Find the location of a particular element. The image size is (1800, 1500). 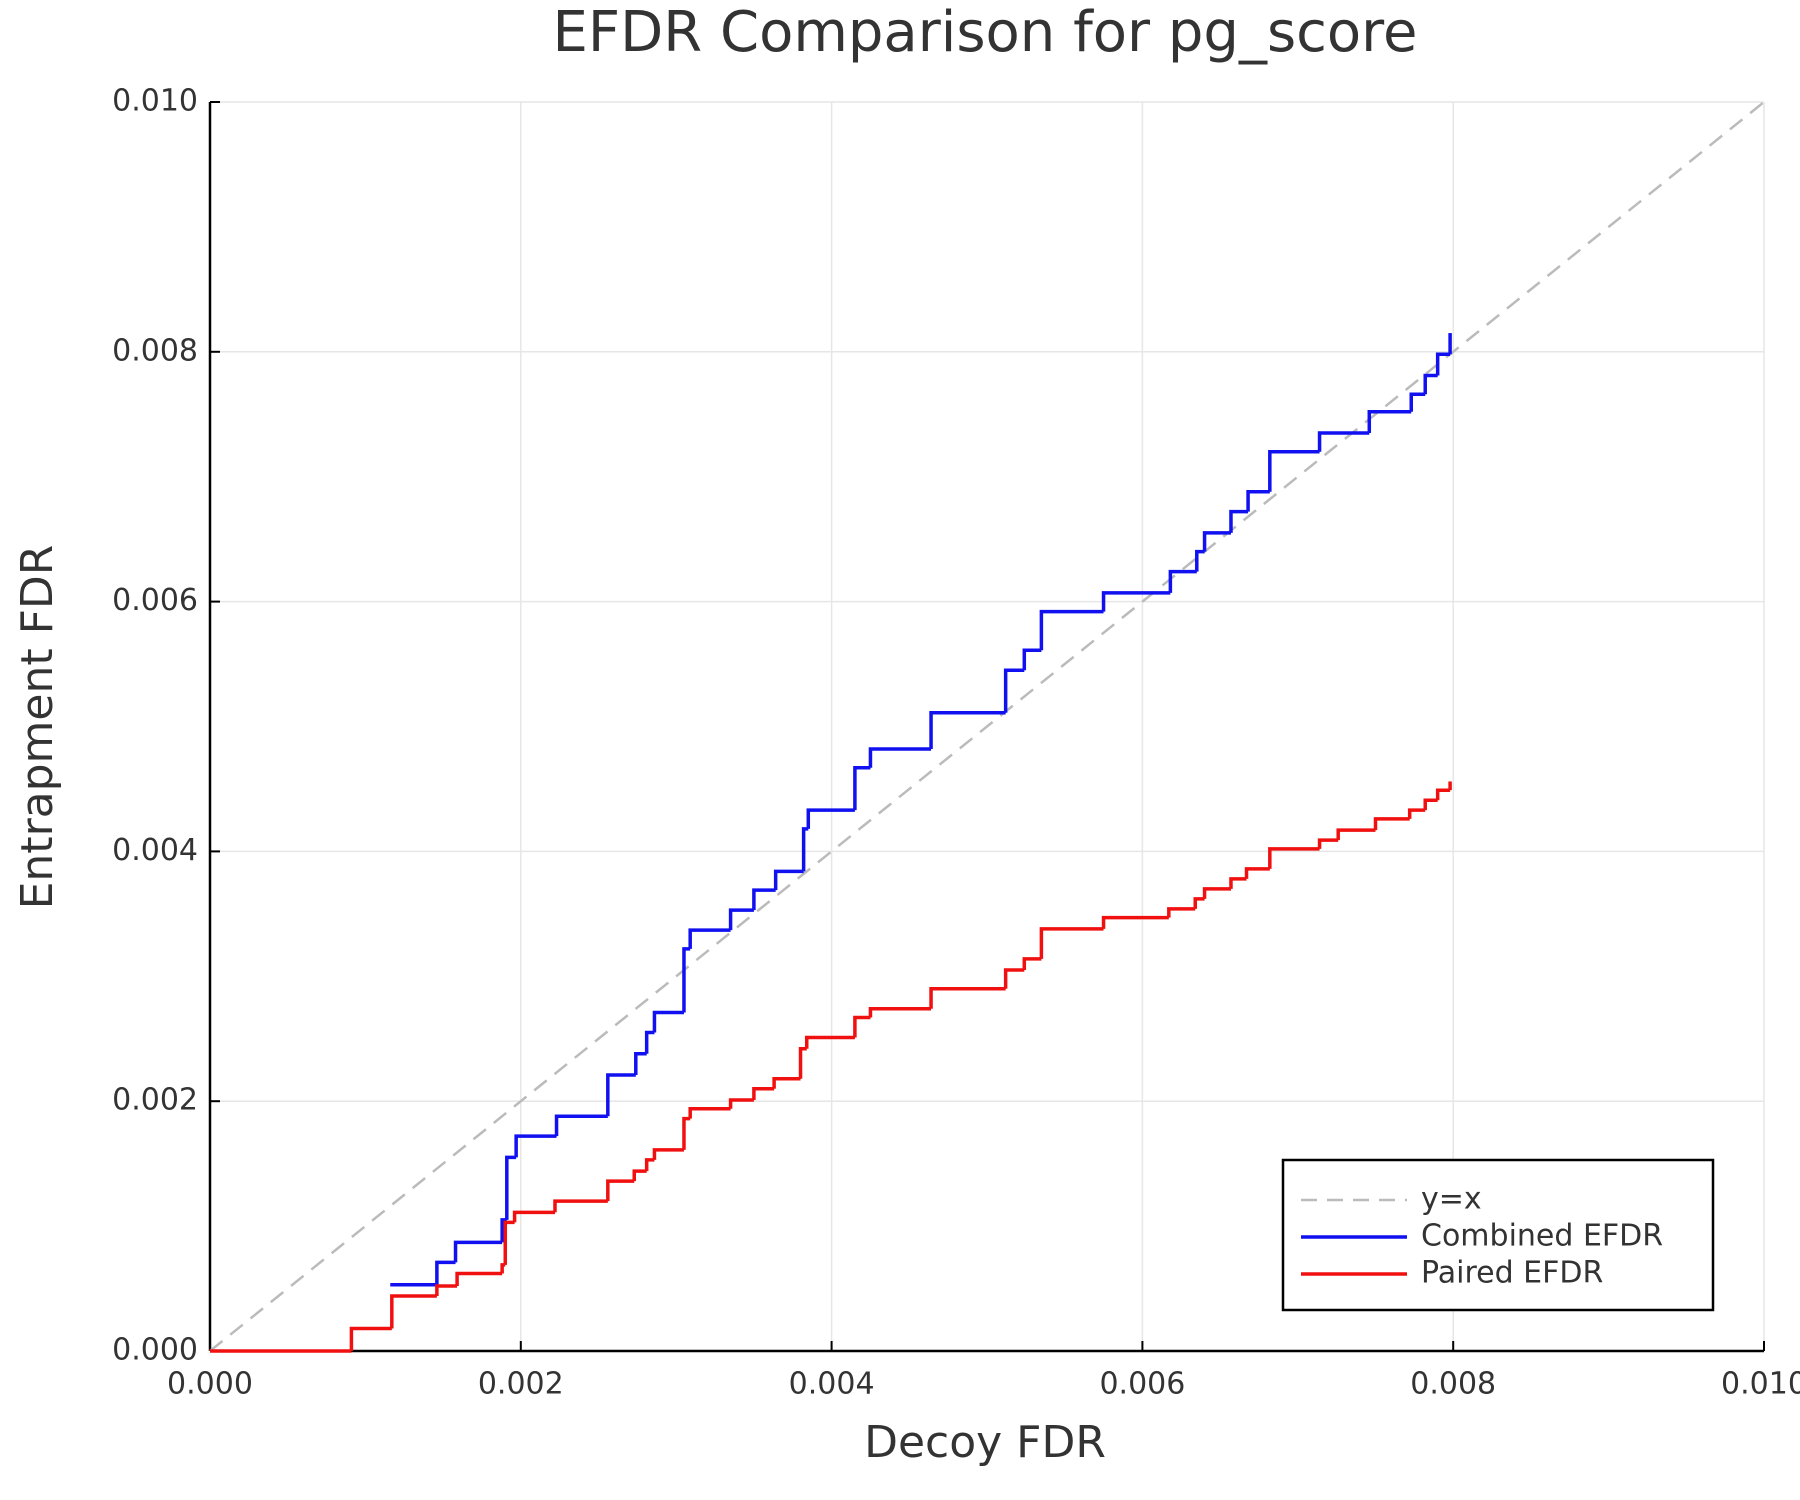

chart-title: EFDR Comparison for pg_score is located at coordinates (985, 32).